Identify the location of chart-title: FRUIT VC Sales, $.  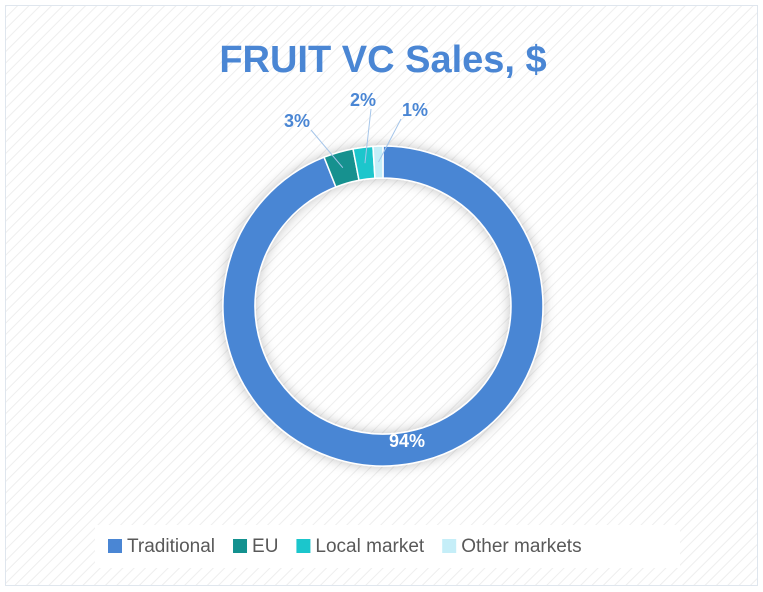
(382, 60).